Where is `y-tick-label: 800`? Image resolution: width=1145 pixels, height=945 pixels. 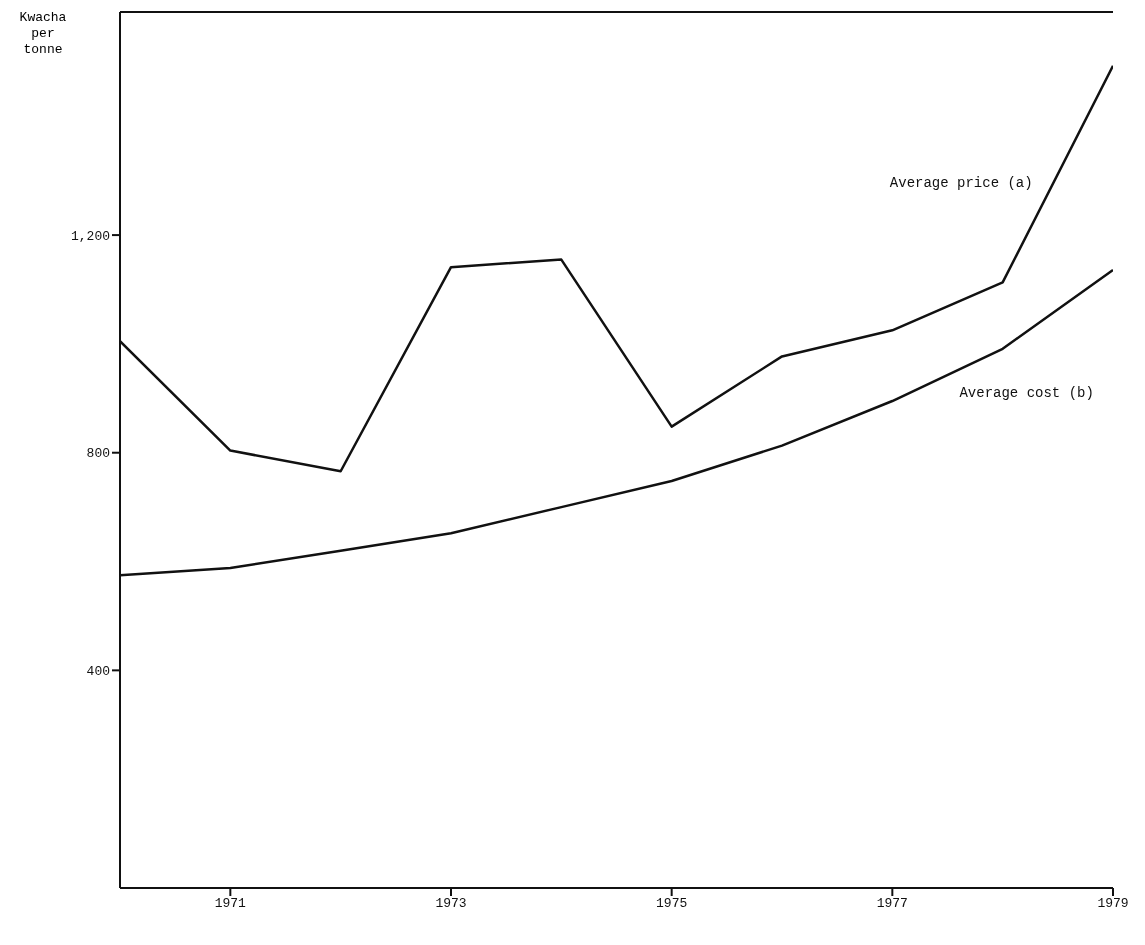
y-tick-label: 800 is located at coordinates (98, 454).